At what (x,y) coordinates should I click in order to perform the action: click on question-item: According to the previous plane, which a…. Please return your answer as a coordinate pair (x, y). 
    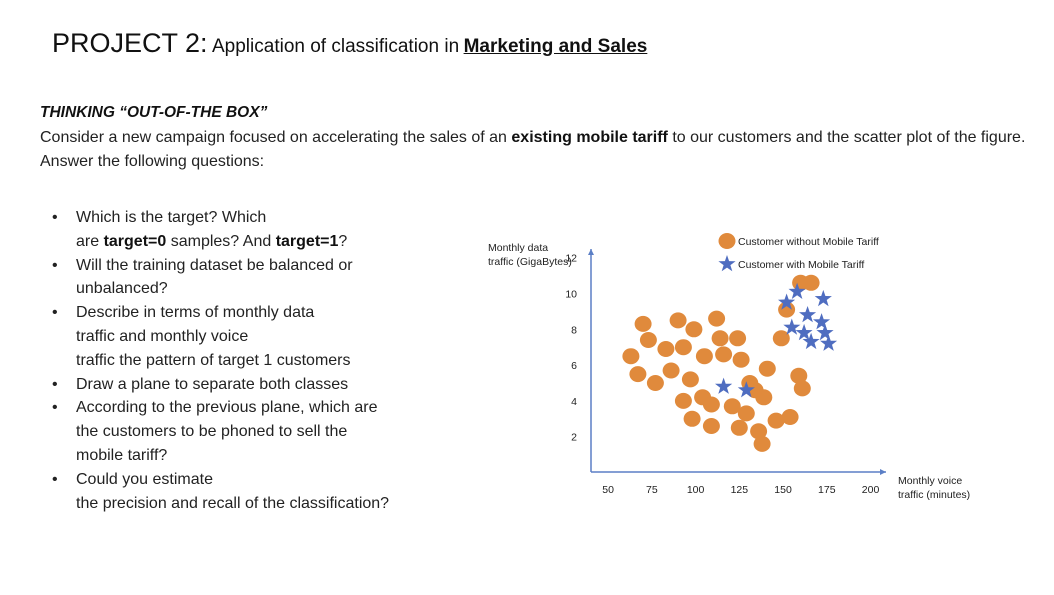
    Looking at the image, I should click on (262, 431).